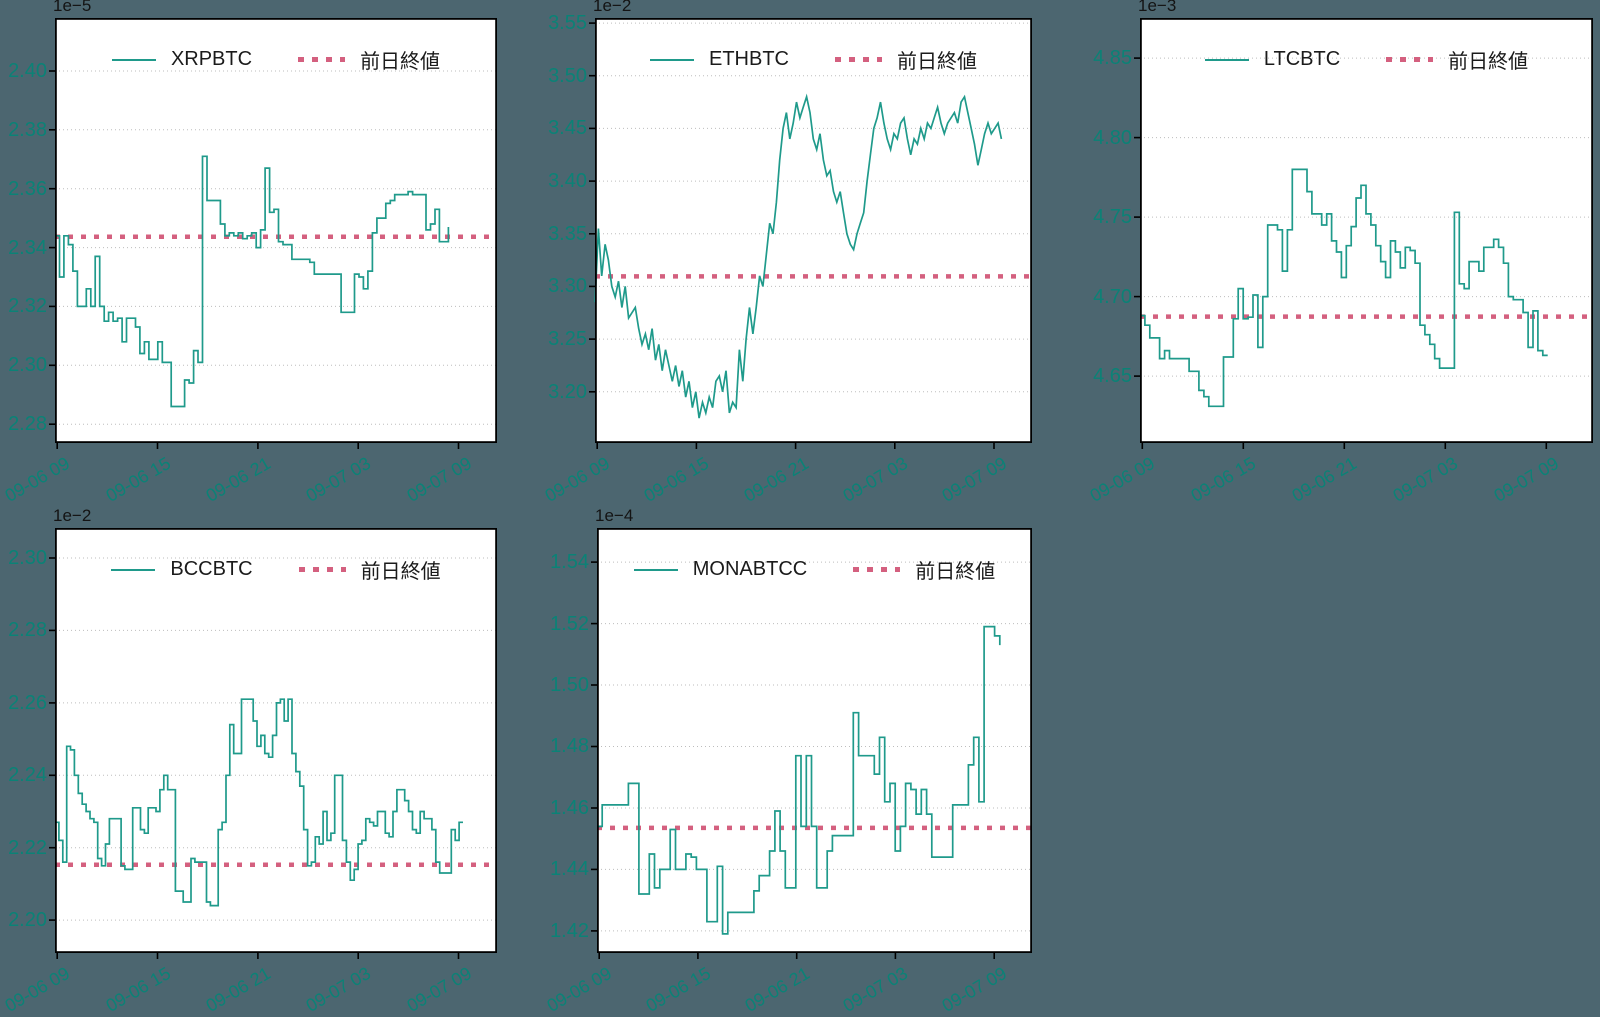 The height and width of the screenshot is (1017, 1600). I want to click on axis-offset-label: 1e−5, so click(72, 7).